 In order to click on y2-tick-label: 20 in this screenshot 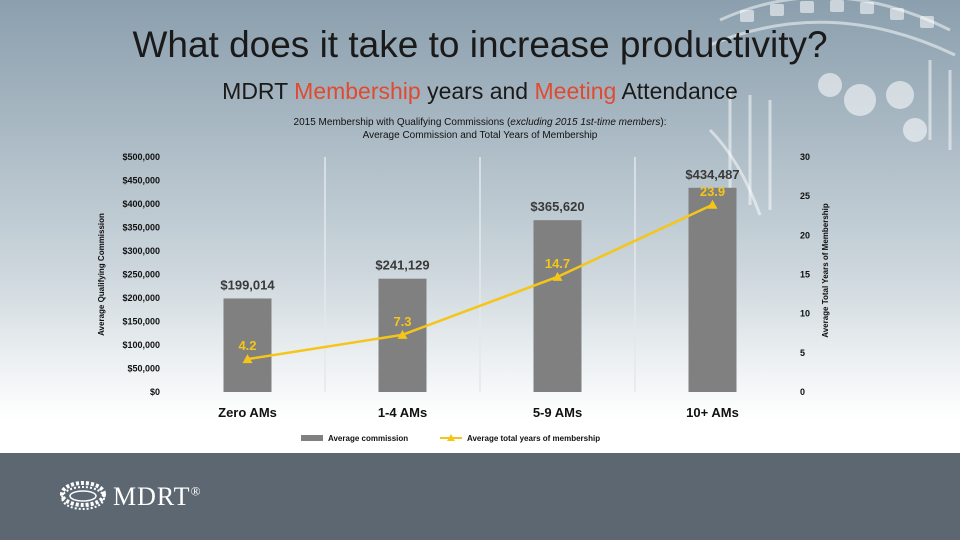, I will do `click(805, 235)`.